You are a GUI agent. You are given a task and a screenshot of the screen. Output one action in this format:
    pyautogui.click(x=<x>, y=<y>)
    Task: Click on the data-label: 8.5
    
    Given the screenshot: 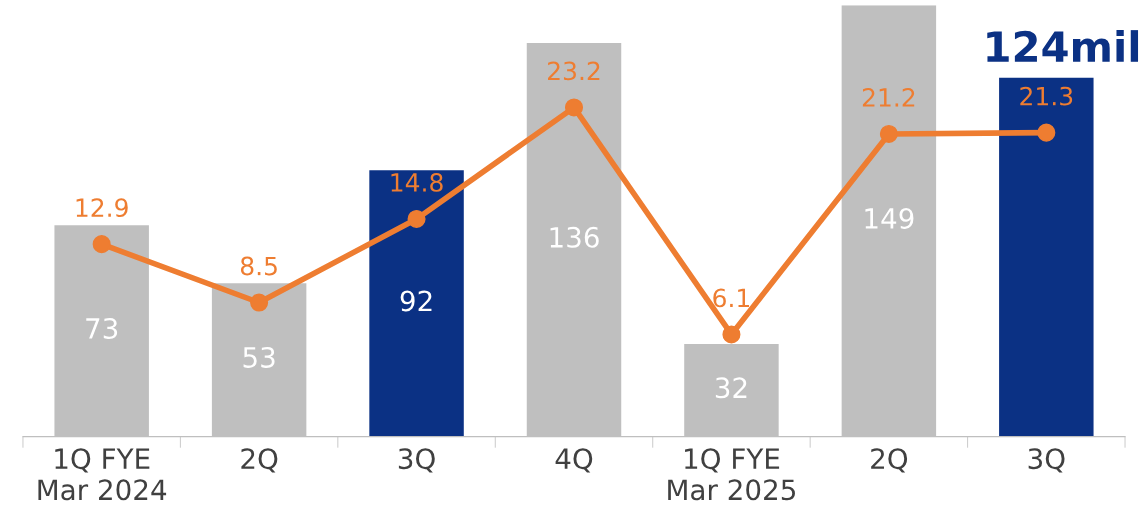 What is the action you would take?
    pyautogui.click(x=258, y=266)
    